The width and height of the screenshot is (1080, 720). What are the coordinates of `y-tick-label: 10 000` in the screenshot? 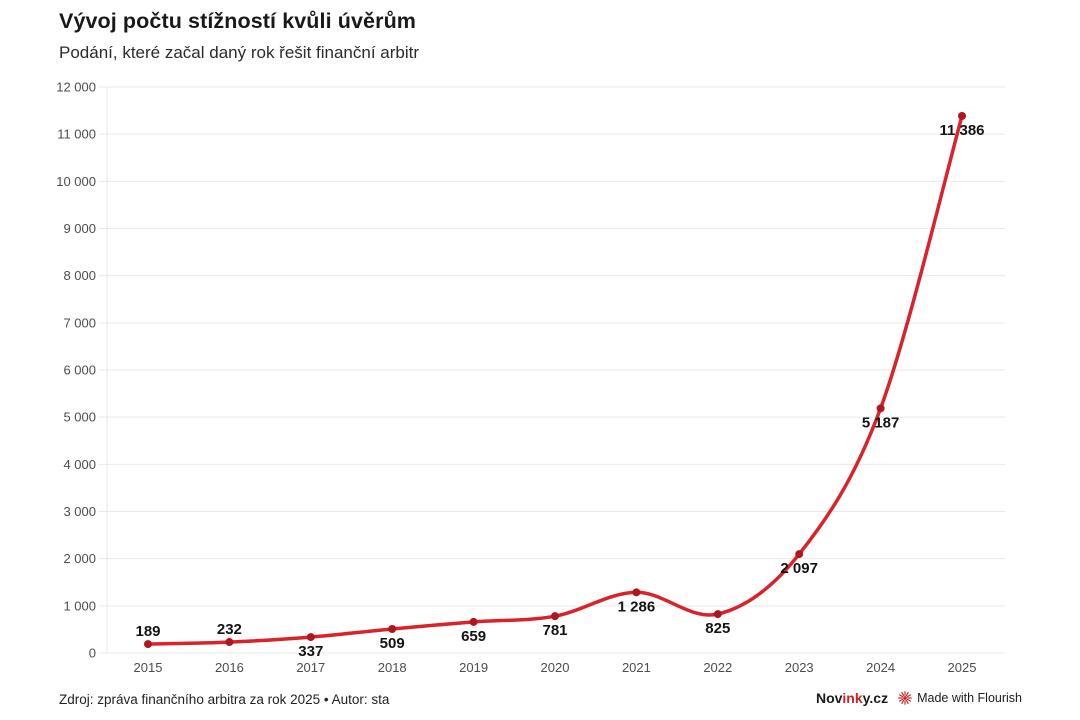 It's located at (76, 181).